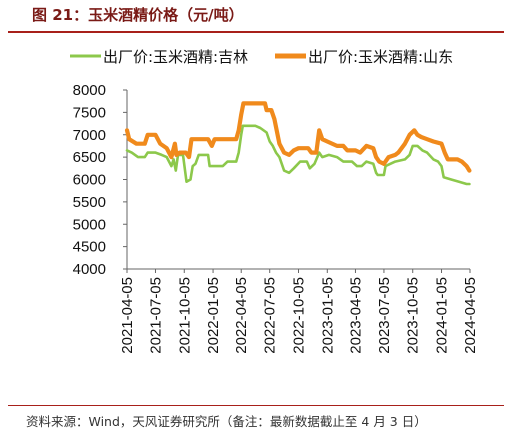  What do you see at coordinates (89, 180) in the screenshot?
I see `y-tick-label: 6000` at bounding box center [89, 180].